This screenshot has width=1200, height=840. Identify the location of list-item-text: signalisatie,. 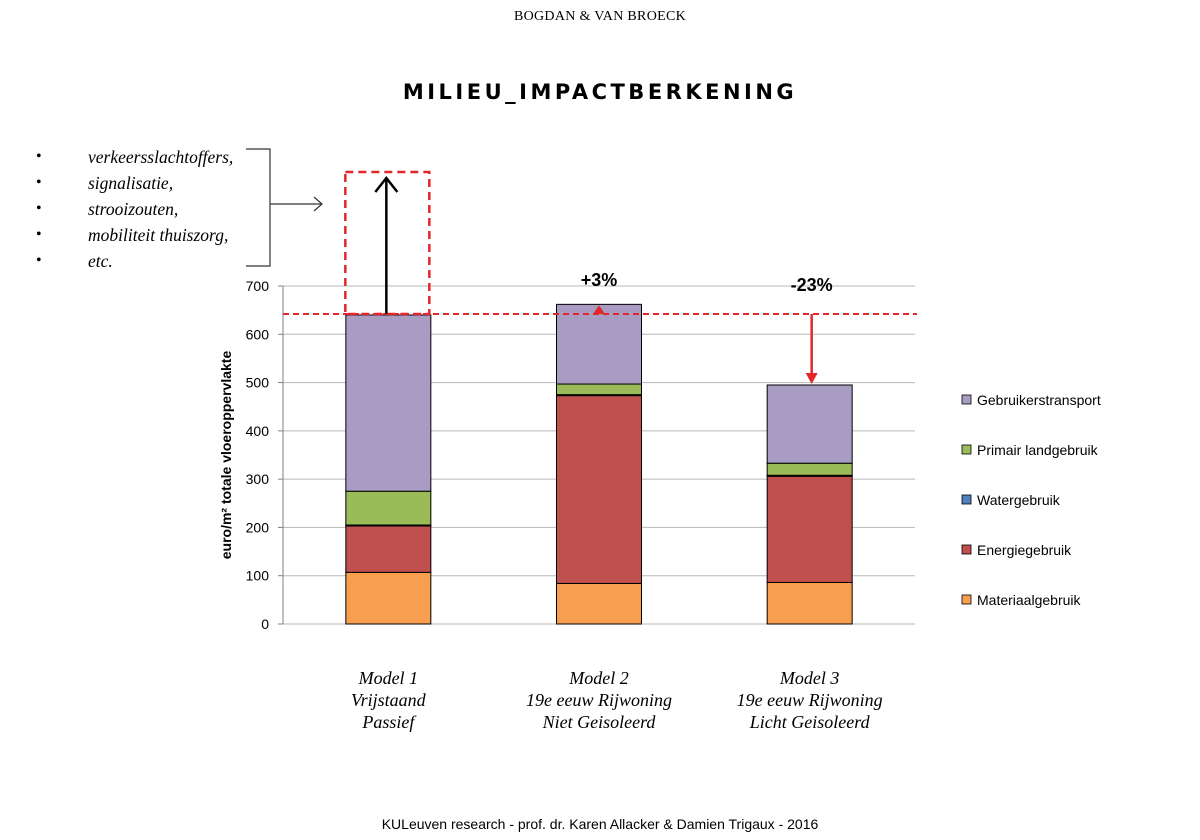
(131, 183).